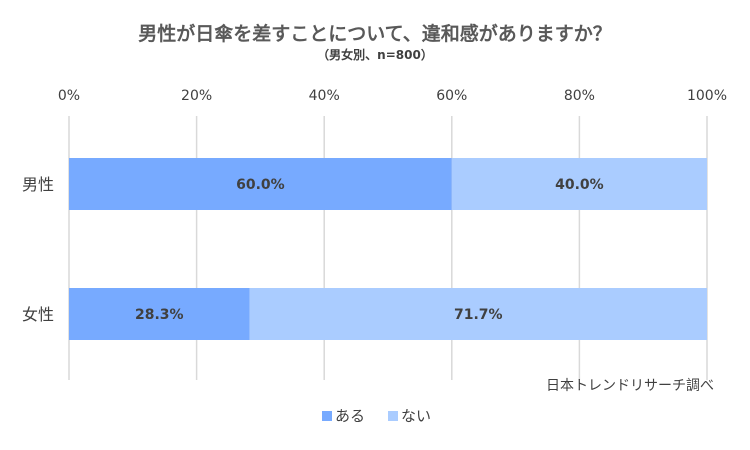 Image resolution: width=750 pixels, height=450 pixels. I want to click on x-axis-ticks: 0% 20% 40% 60% 80% 100%, so click(392, 96).